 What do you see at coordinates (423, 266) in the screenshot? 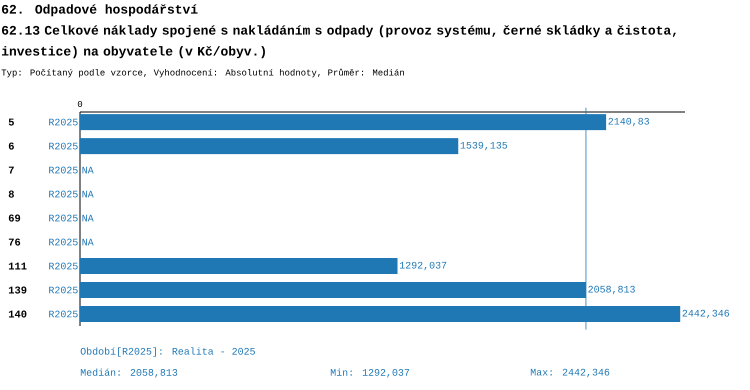
I see `data-label: 1292,037` at bounding box center [423, 266].